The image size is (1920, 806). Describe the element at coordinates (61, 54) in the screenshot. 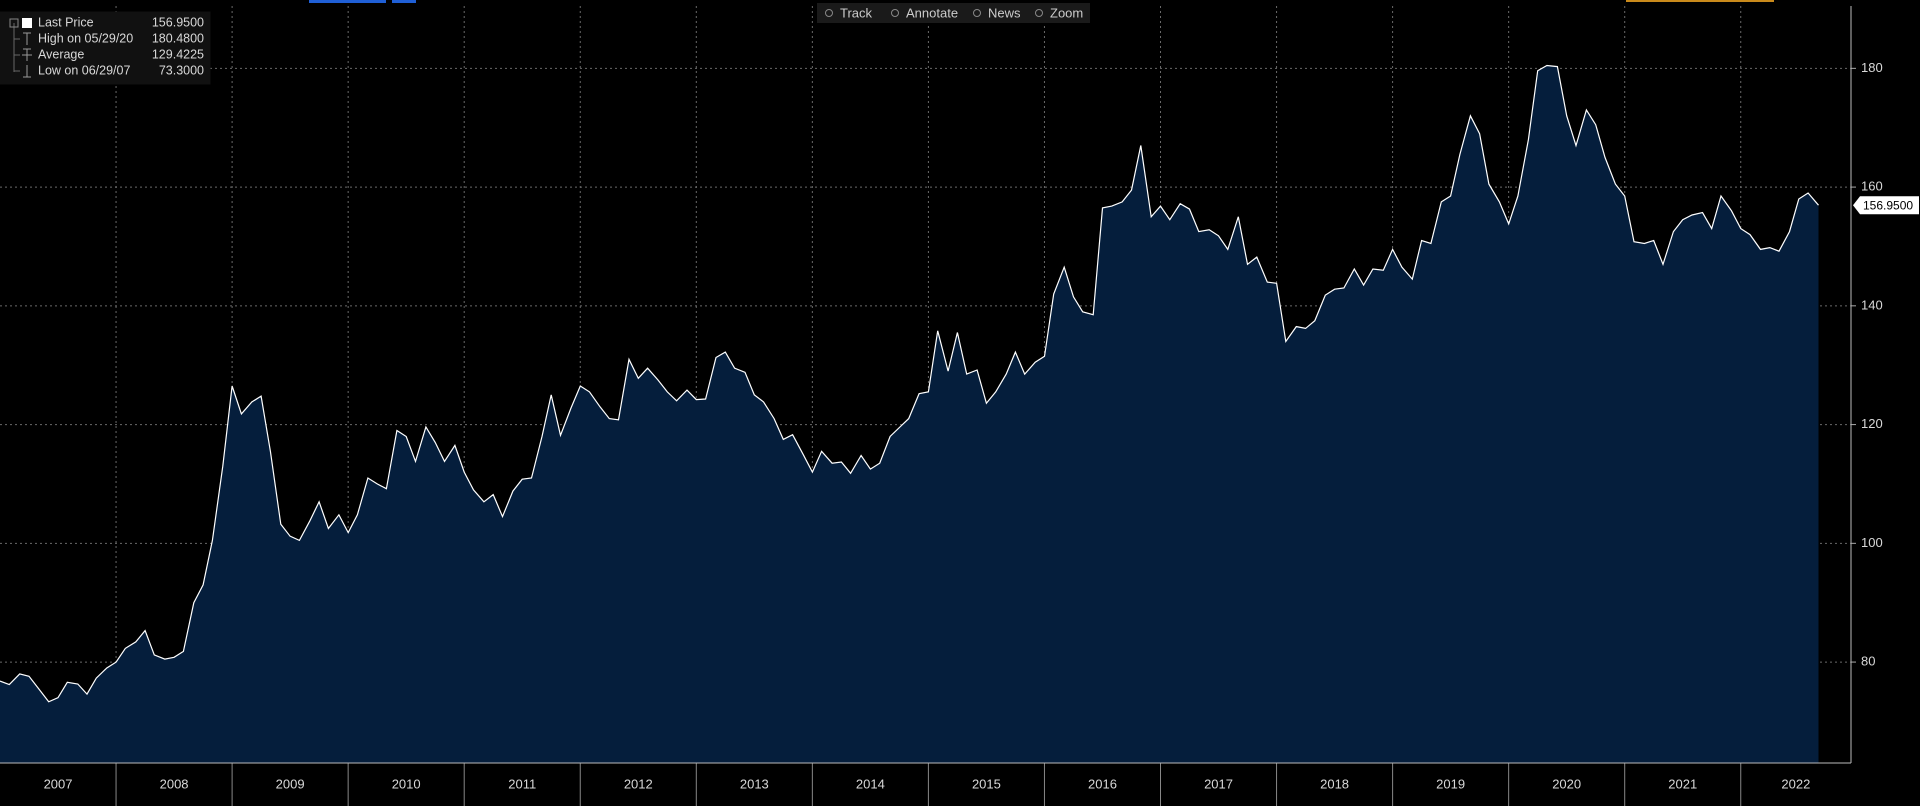

I see `legend-label: Average` at that location.